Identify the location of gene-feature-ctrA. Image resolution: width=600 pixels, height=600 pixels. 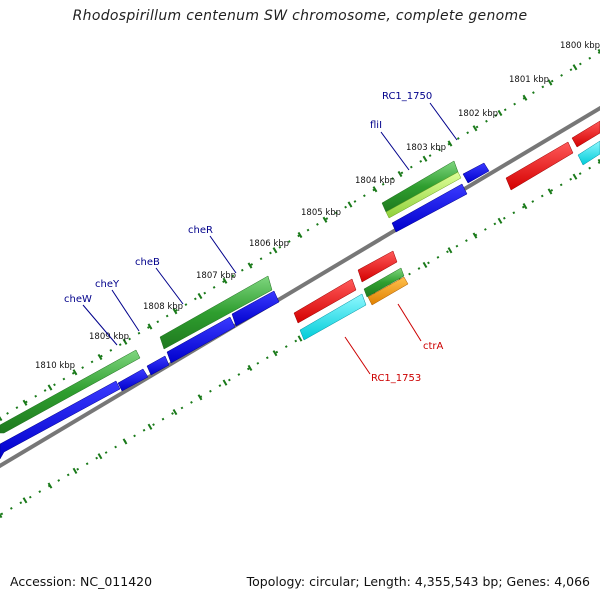
(388, 291).